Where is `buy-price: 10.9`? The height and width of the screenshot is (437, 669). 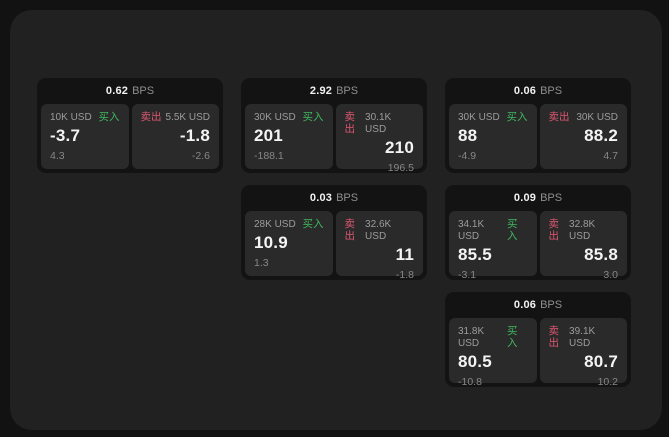
buy-price: 10.9 is located at coordinates (271, 242).